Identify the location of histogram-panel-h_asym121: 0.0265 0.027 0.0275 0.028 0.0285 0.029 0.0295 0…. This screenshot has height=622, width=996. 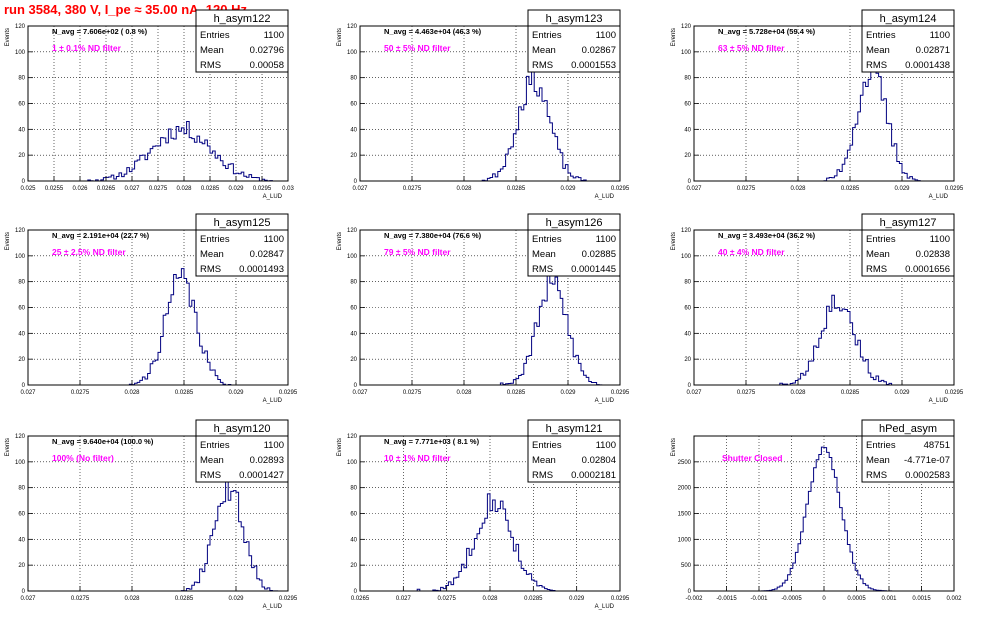
(483, 514).